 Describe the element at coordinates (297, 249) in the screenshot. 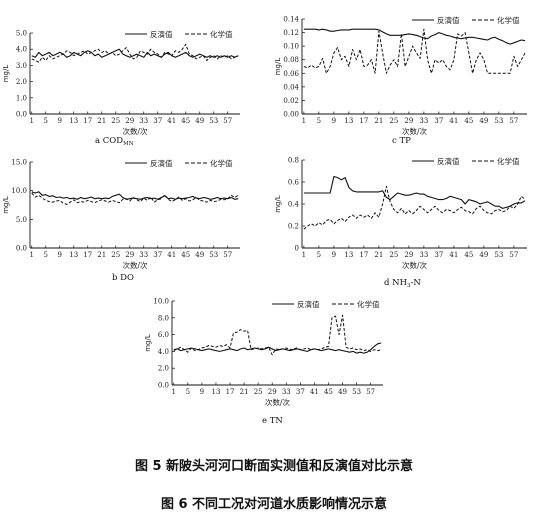

I see `y-tick-label: 0` at that location.